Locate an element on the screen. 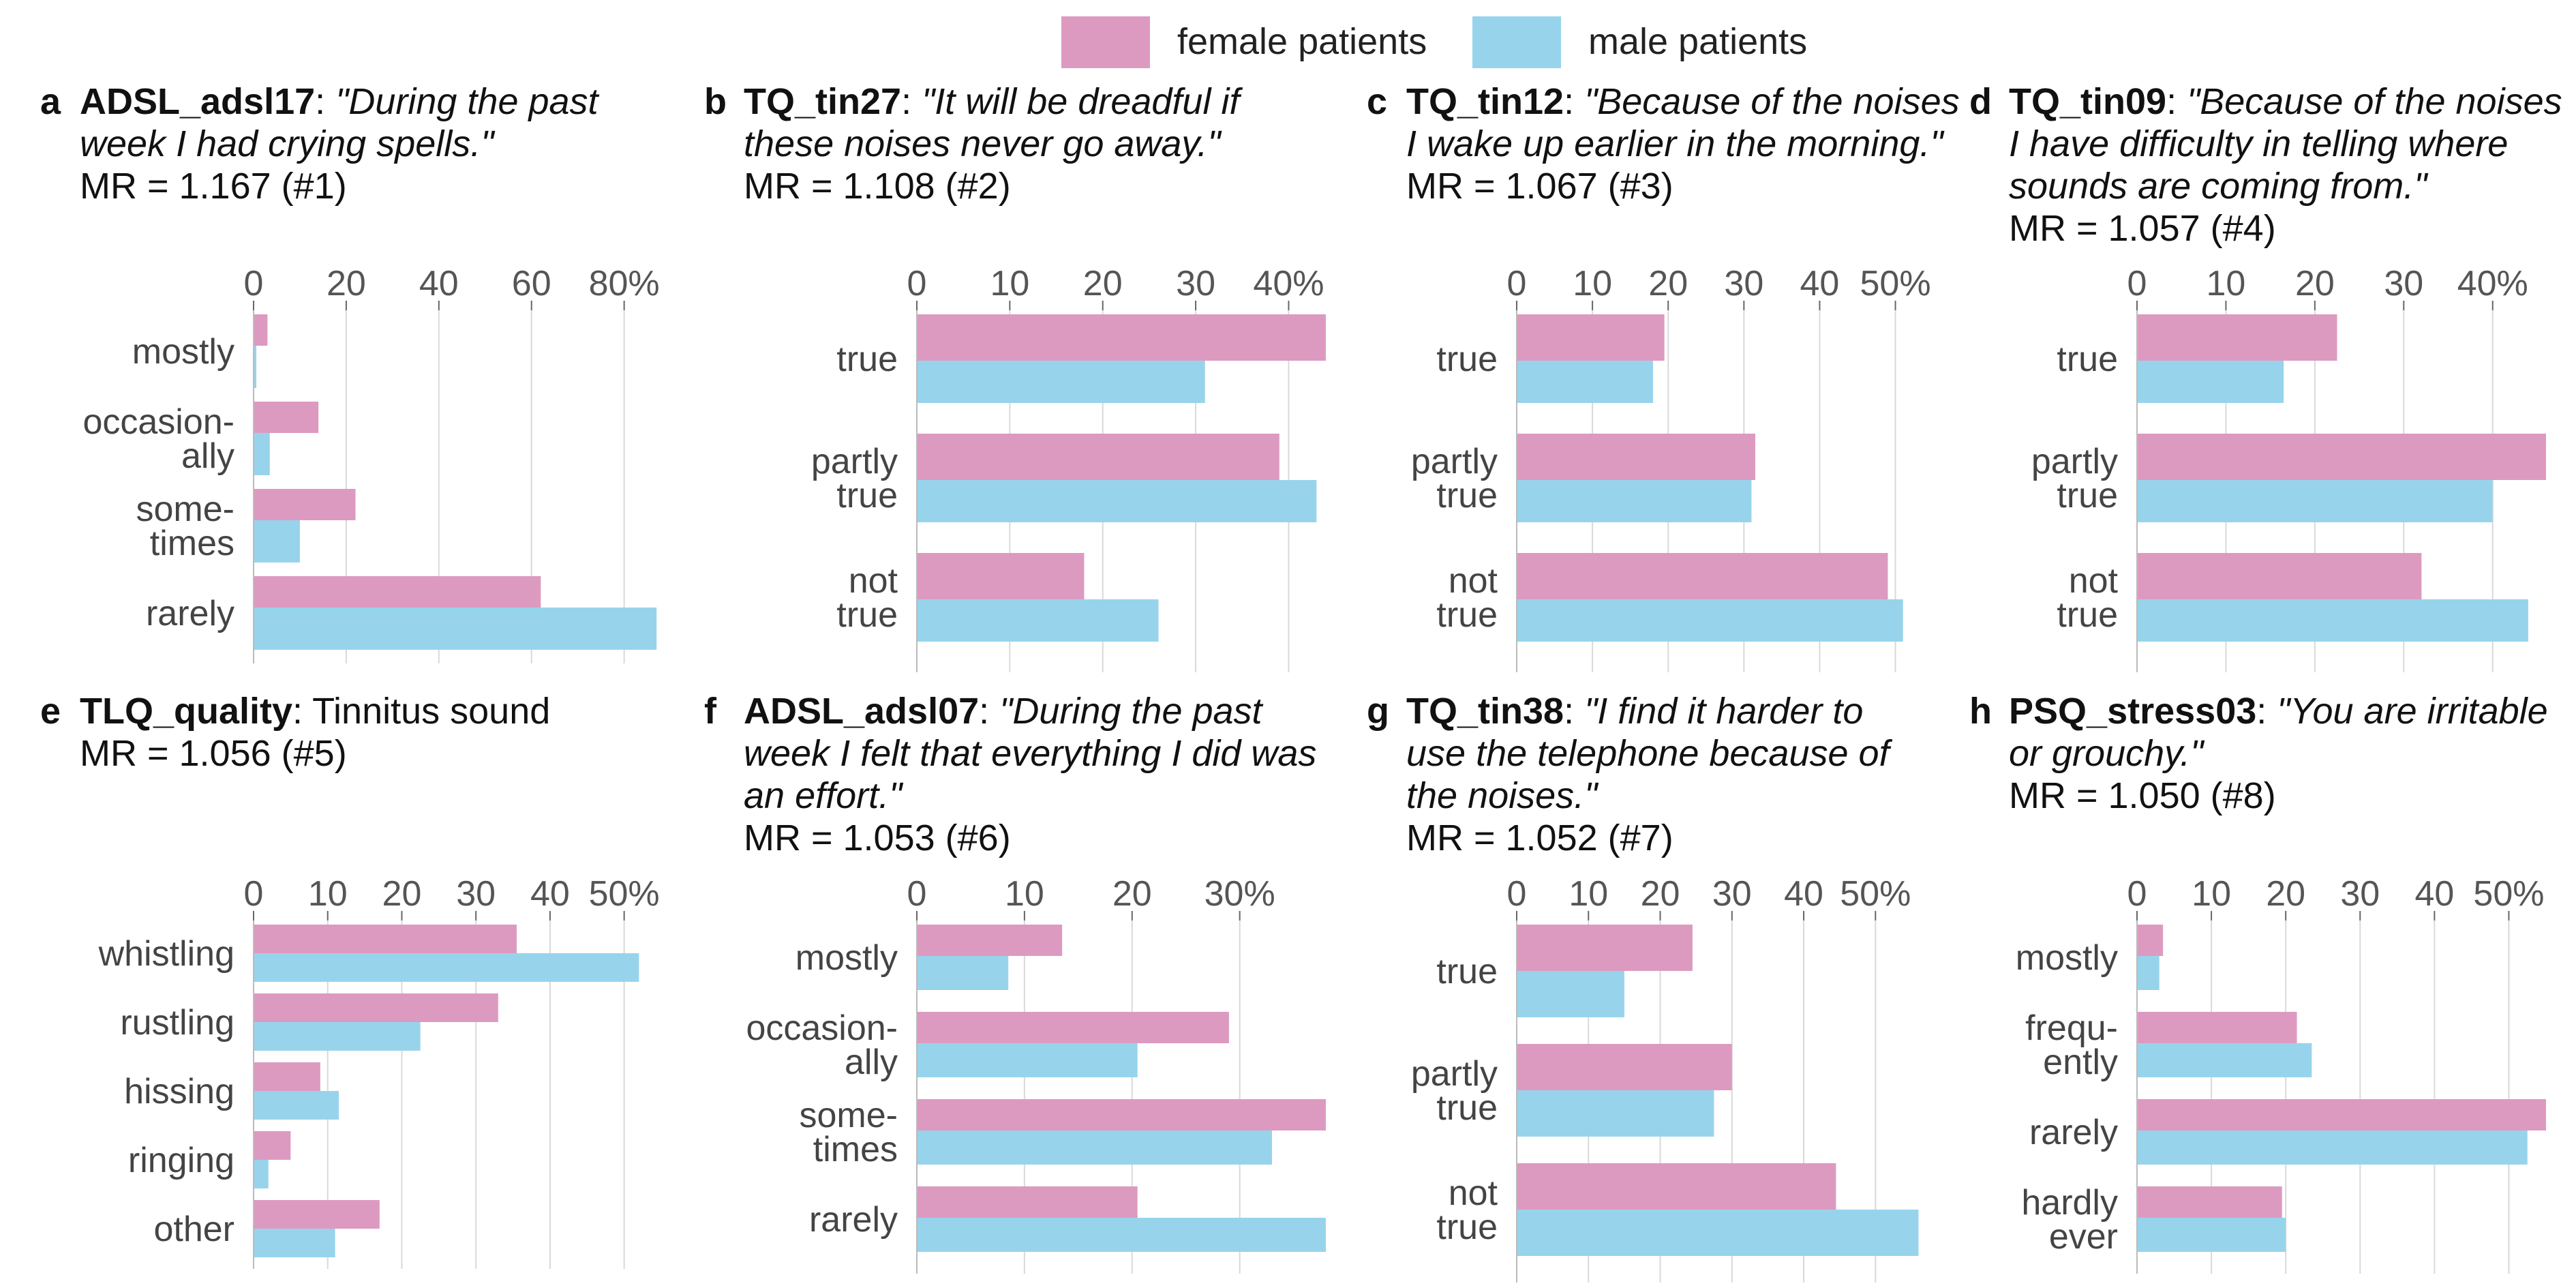 This screenshot has height=1288, width=2576. panel-quote-line: I wake up earlier in the morning." is located at coordinates (1676, 144).